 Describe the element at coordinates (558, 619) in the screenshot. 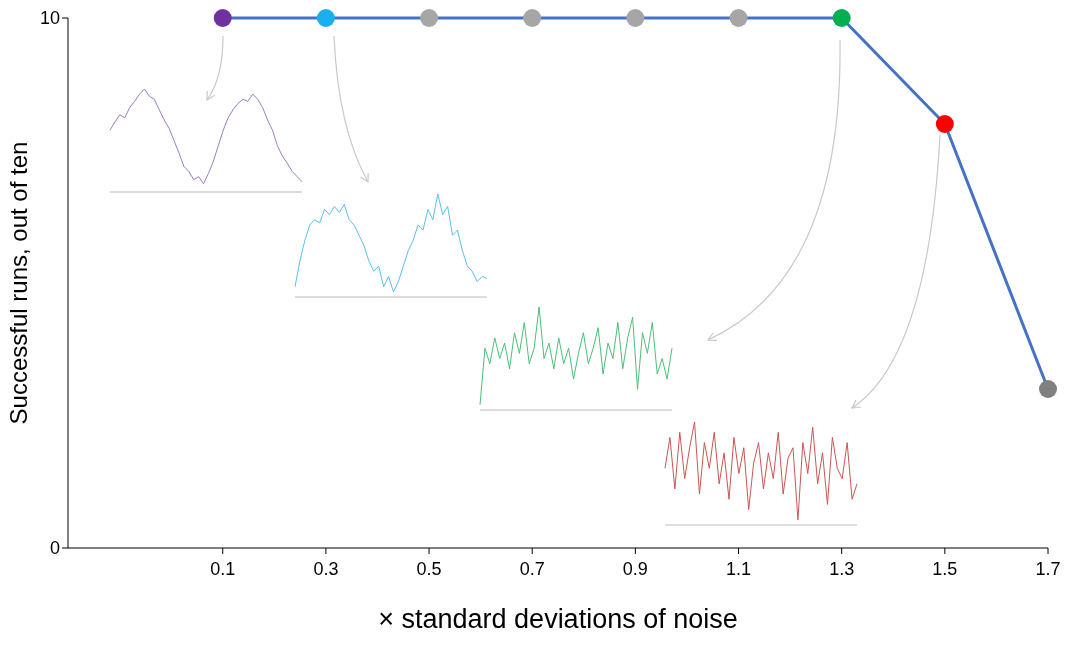

I see `x-axis-title: × standard deviations of noise` at that location.